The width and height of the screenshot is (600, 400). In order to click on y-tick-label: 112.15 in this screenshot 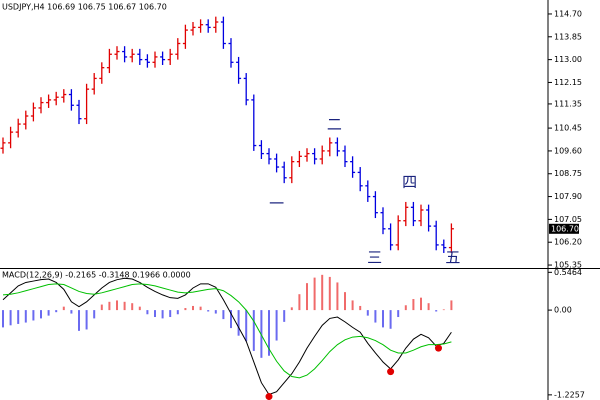, I will do `click(568, 82)`.